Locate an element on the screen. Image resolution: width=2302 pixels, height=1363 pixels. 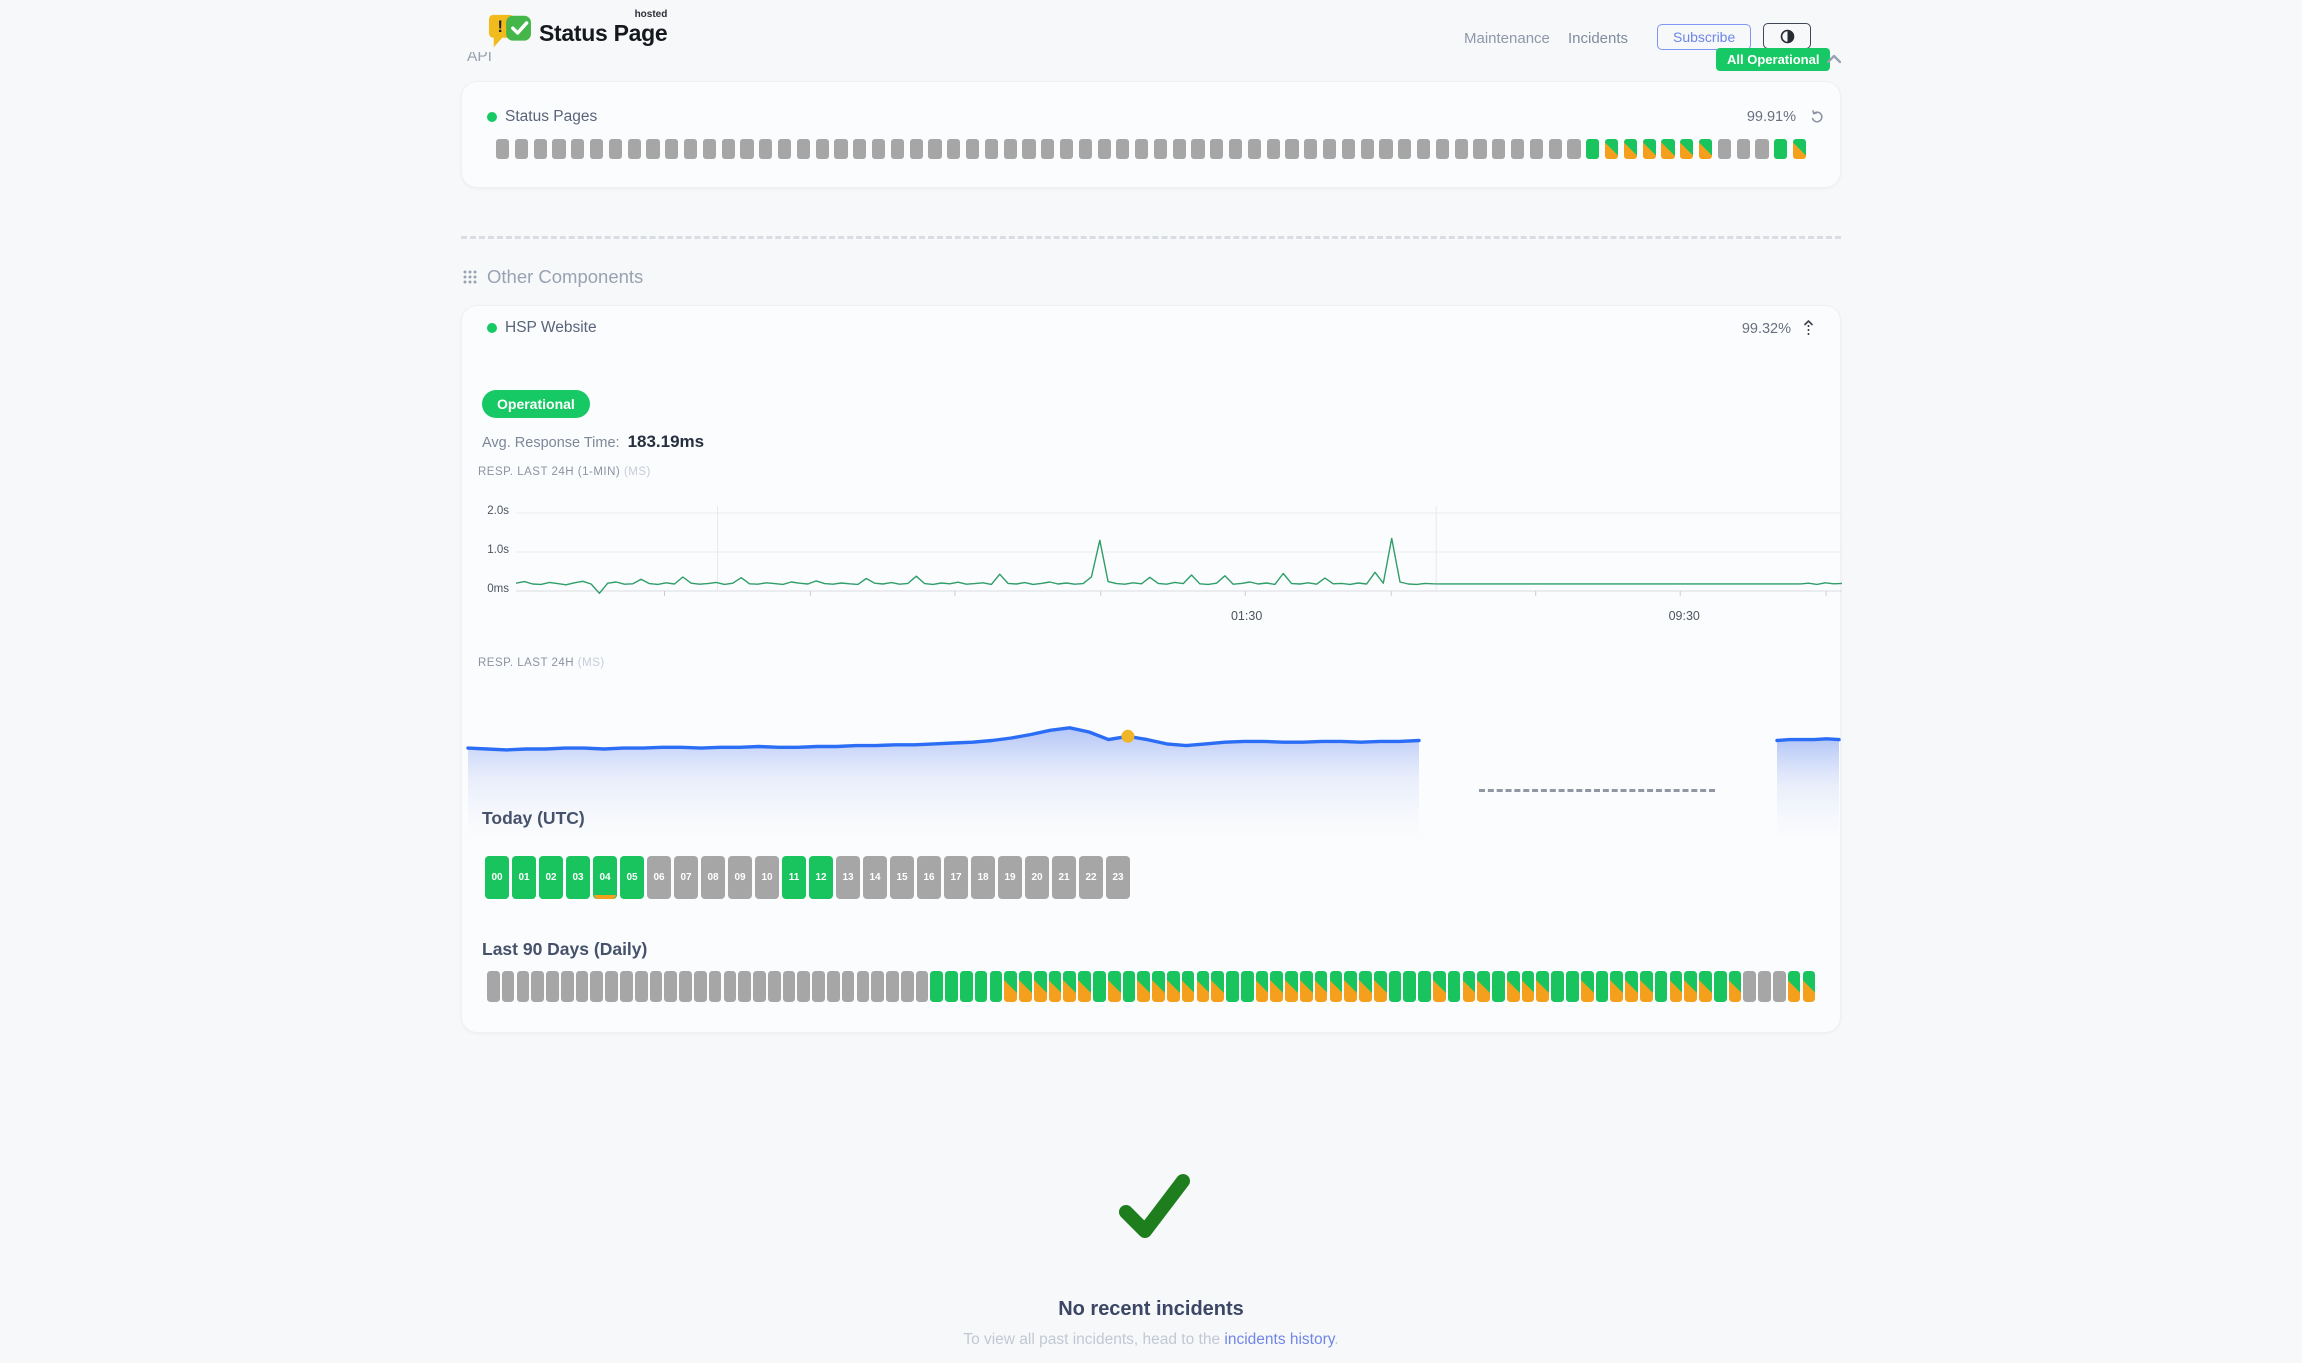
hour-block: 16 is located at coordinates (929, 877).